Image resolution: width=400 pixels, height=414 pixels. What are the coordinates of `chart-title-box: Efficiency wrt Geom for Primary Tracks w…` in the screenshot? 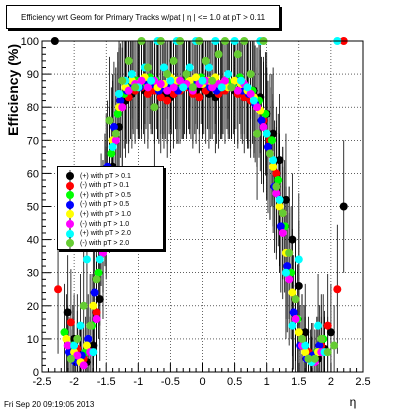 It's located at (143, 17).